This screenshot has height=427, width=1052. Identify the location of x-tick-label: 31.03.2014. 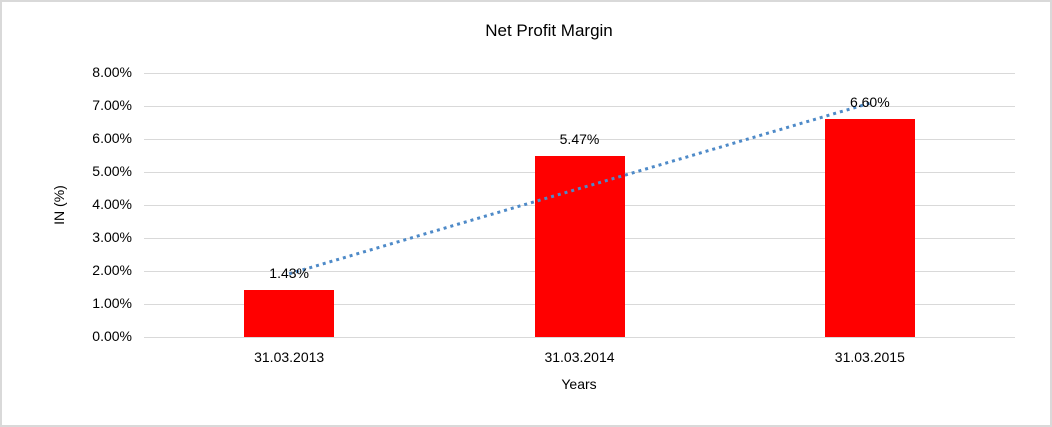
(579, 357).